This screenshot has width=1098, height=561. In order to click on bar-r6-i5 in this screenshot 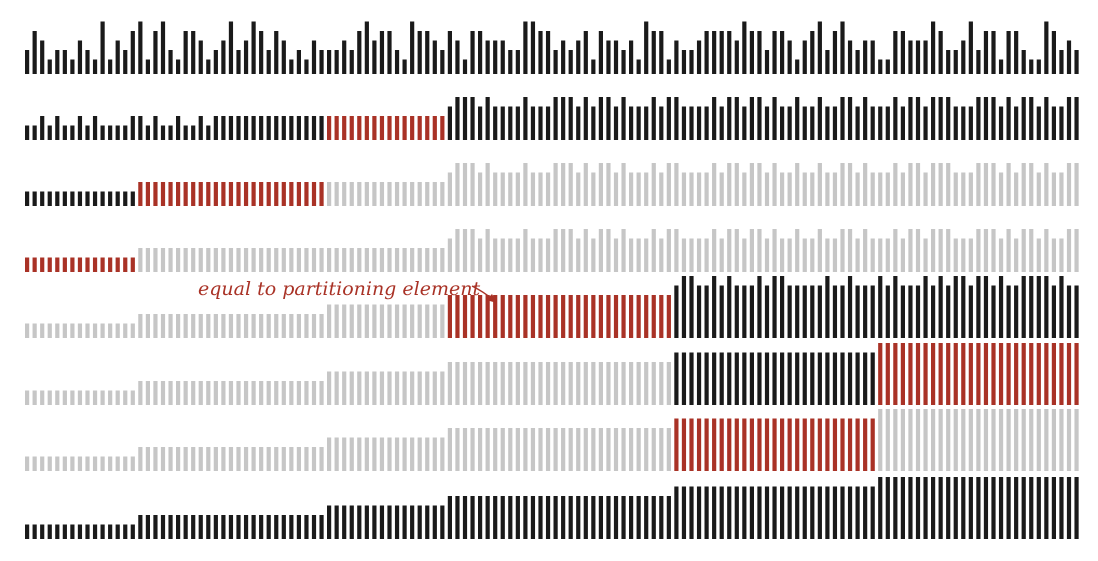, I will do `click(64, 463)`.